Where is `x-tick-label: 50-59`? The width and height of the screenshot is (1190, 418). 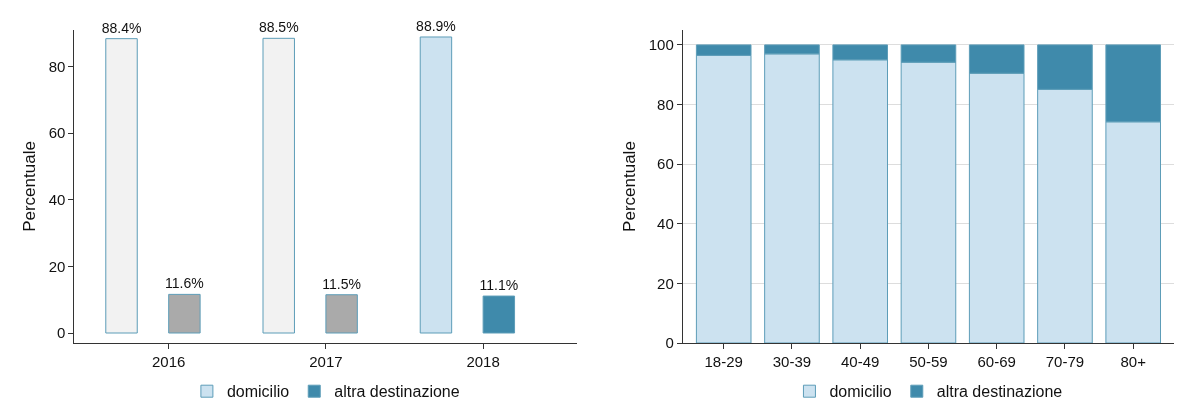 x-tick-label: 50-59 is located at coordinates (928, 361).